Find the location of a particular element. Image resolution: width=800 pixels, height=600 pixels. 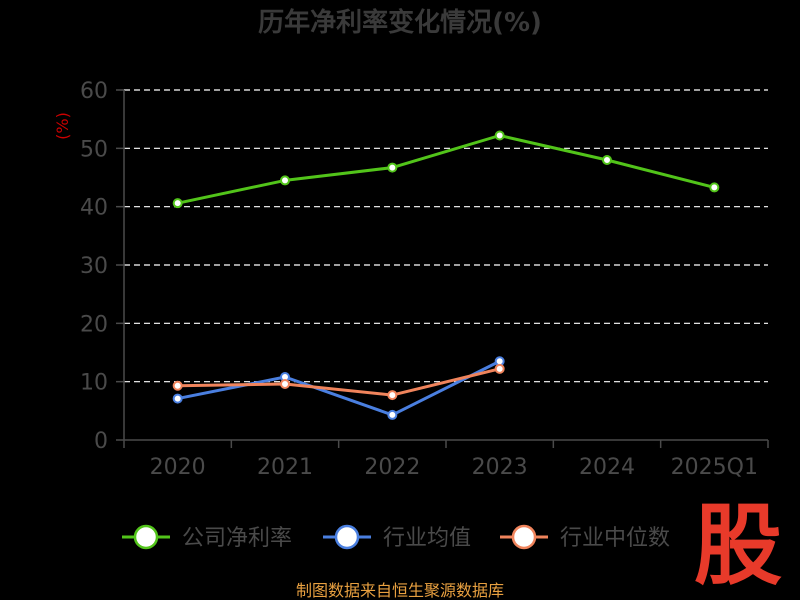

x-tick-label: 2023 is located at coordinates (500, 467).